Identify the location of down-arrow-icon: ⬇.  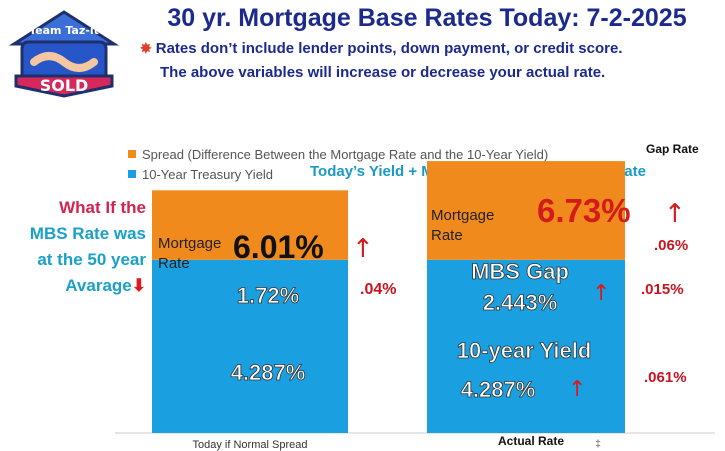
(138, 285).